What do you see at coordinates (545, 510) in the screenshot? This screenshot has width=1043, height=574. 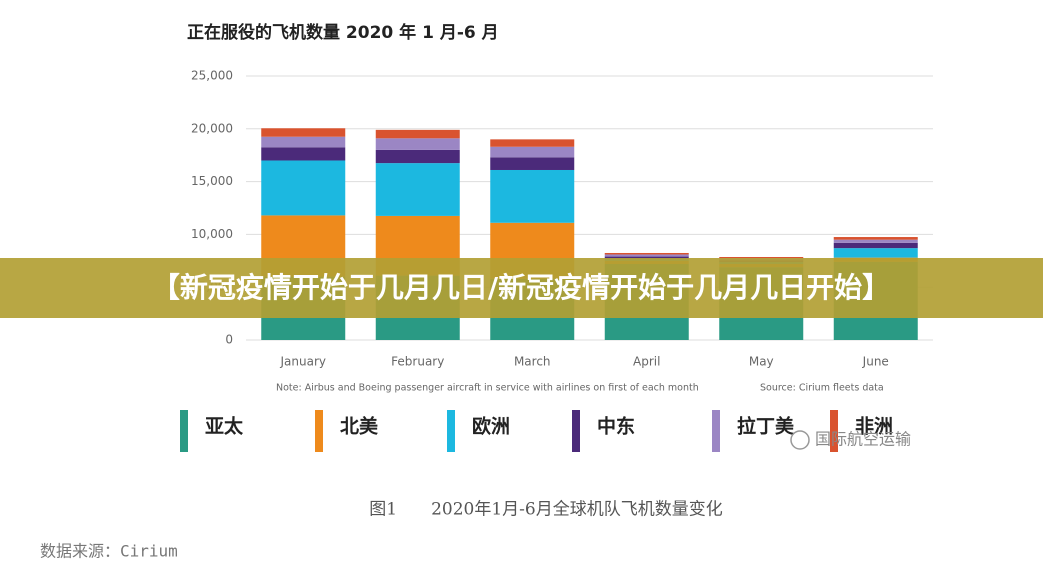 I see `caption: 图1 2020年1月-6月全球机队飞机数量变化` at bounding box center [545, 510].